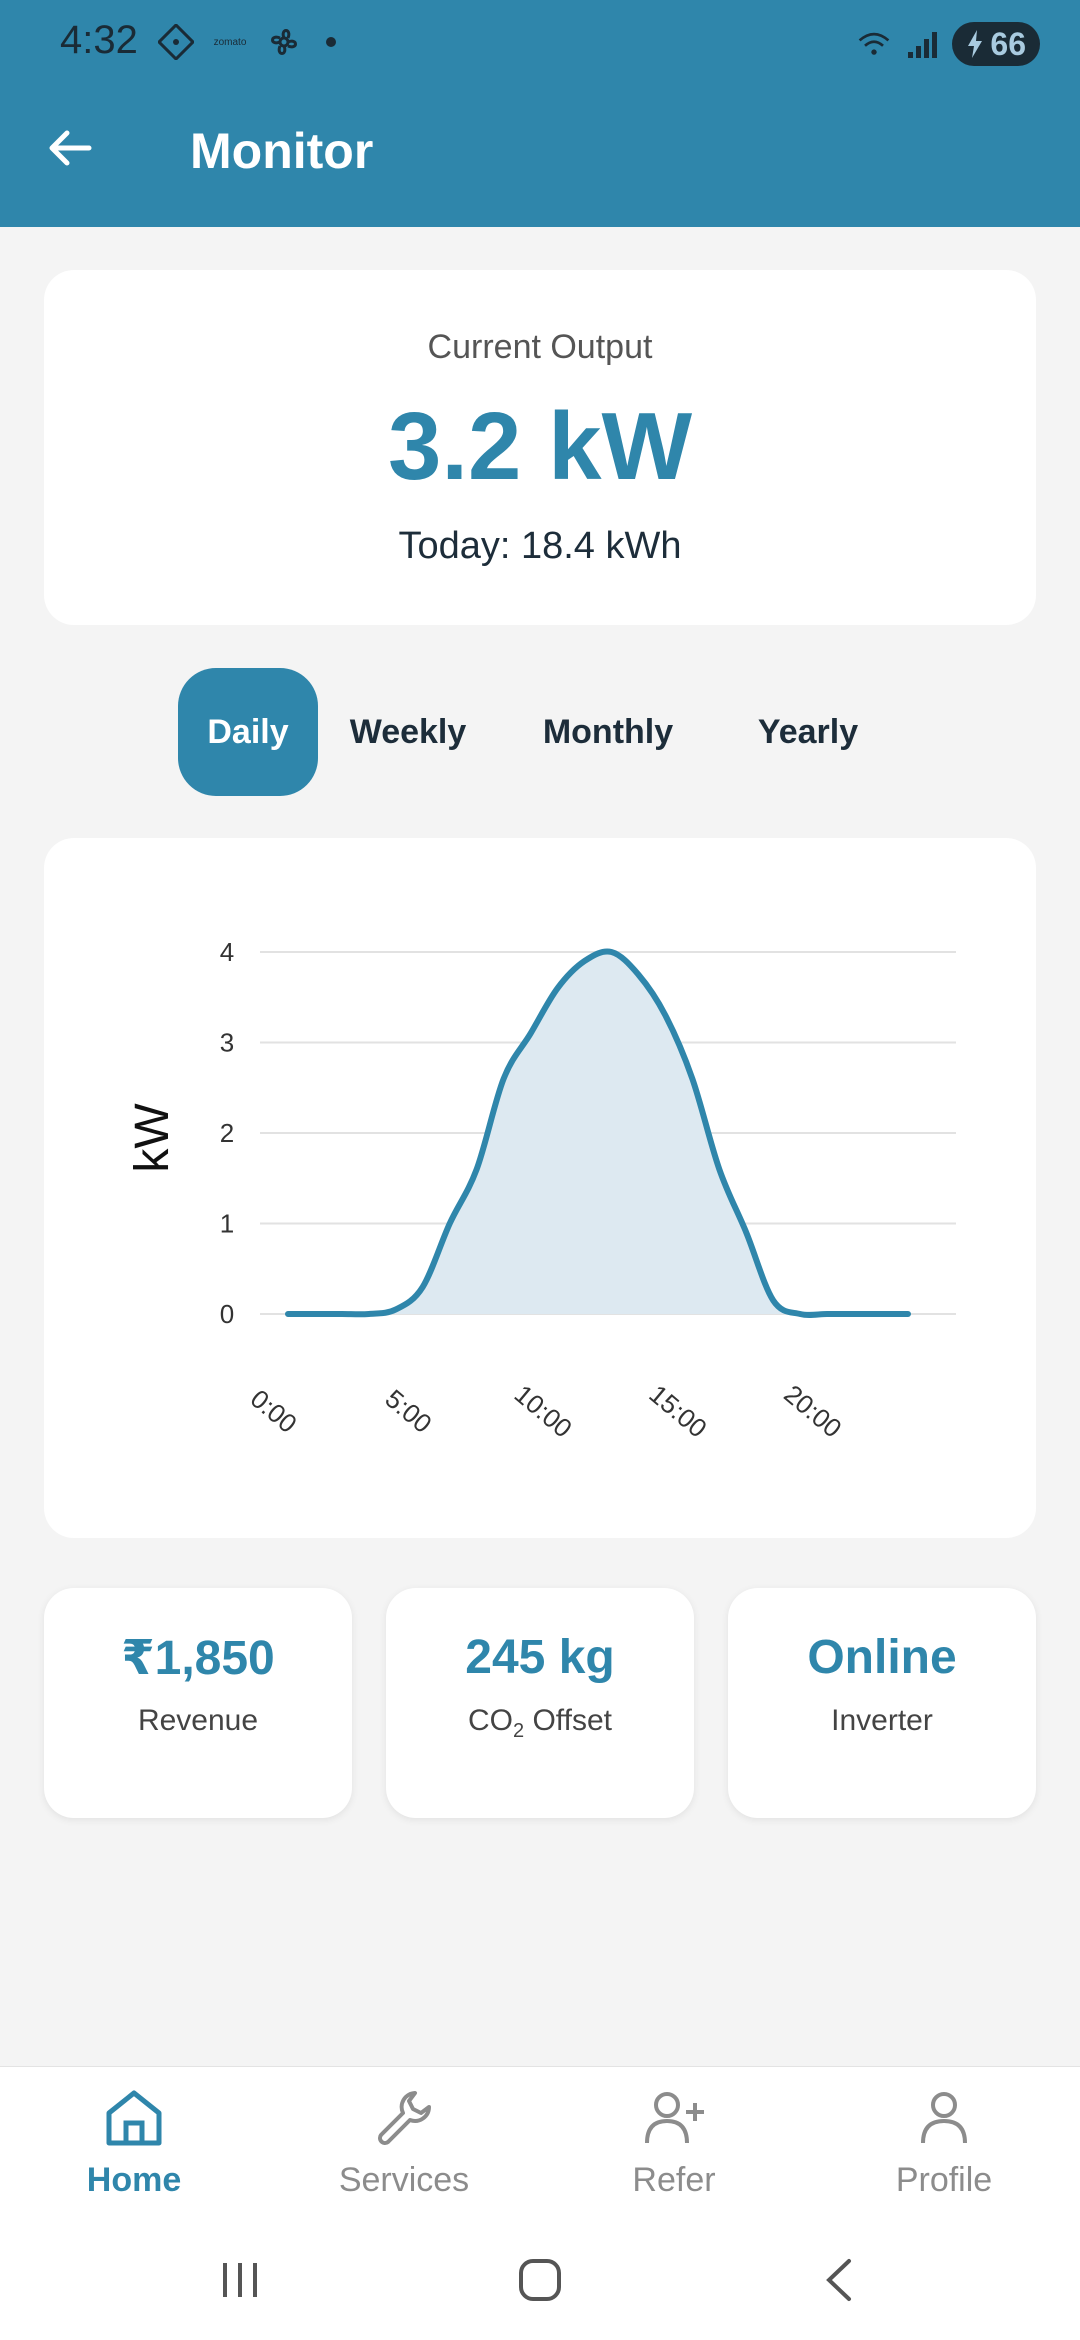 The width and height of the screenshot is (1080, 2340). What do you see at coordinates (198, 1658) in the screenshot?
I see `revenue-value: ₹1,850` at bounding box center [198, 1658].